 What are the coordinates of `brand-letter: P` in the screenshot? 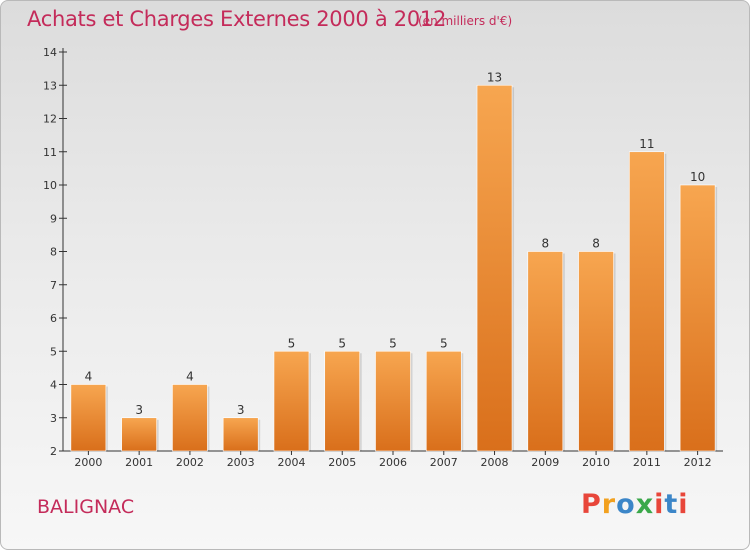 It's located at (591, 504).